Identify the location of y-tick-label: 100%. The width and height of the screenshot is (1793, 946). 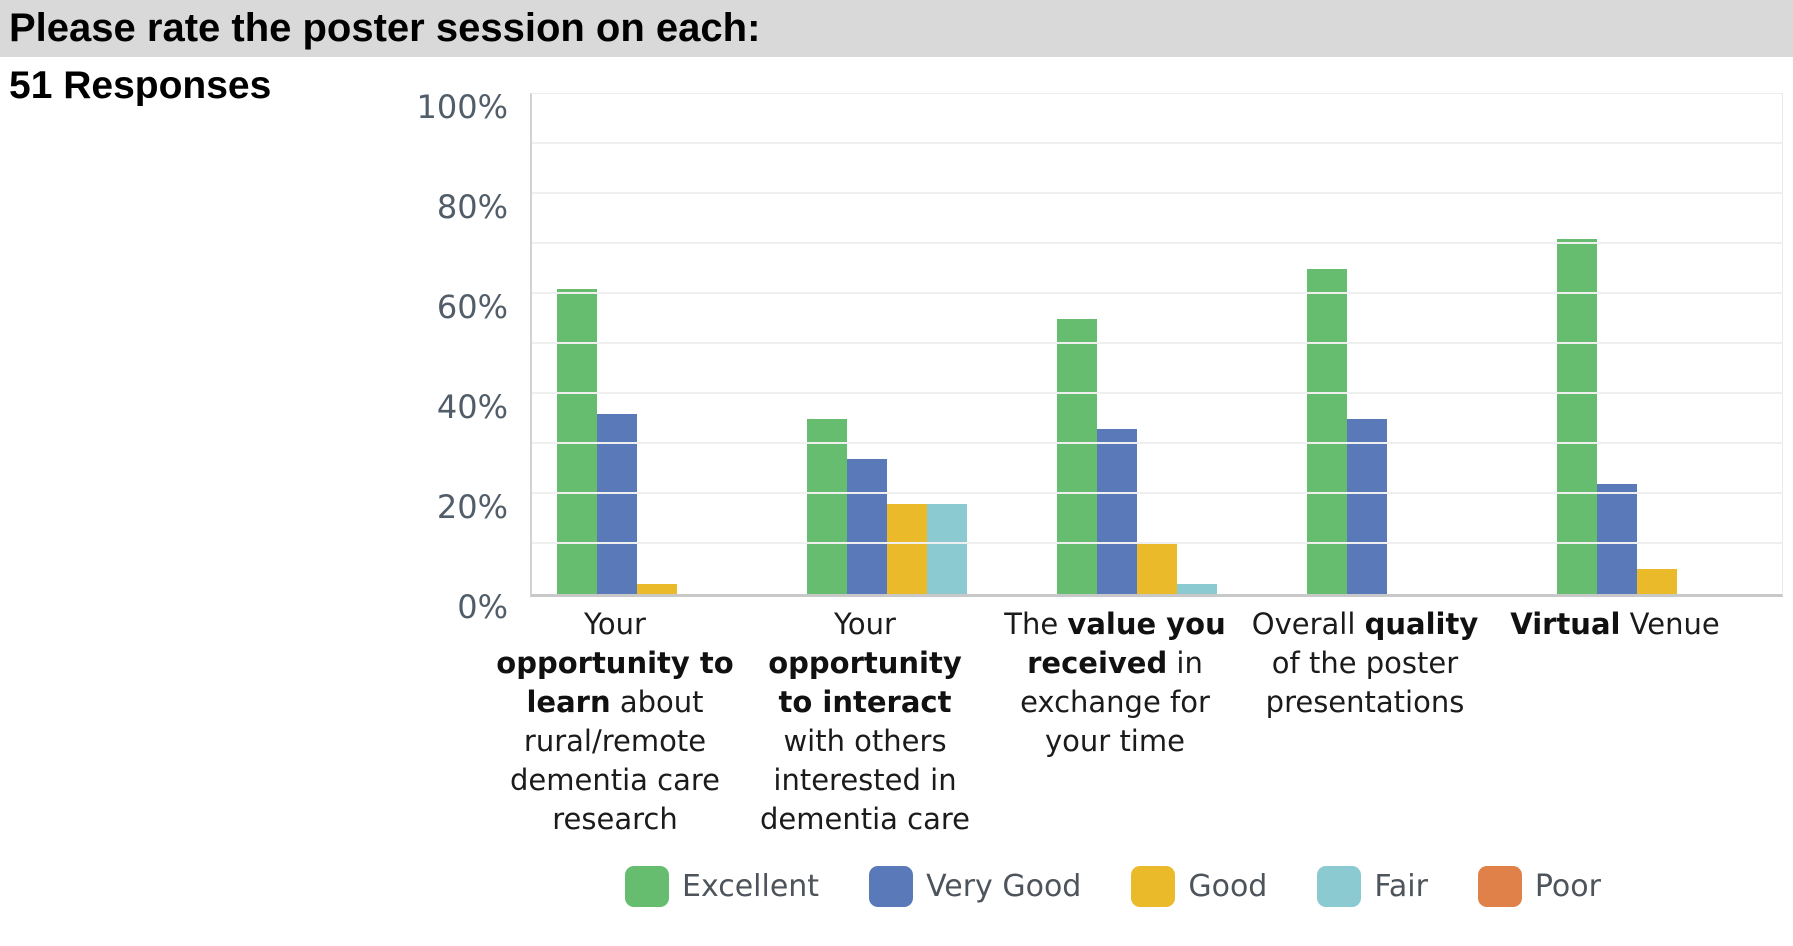
(462, 107).